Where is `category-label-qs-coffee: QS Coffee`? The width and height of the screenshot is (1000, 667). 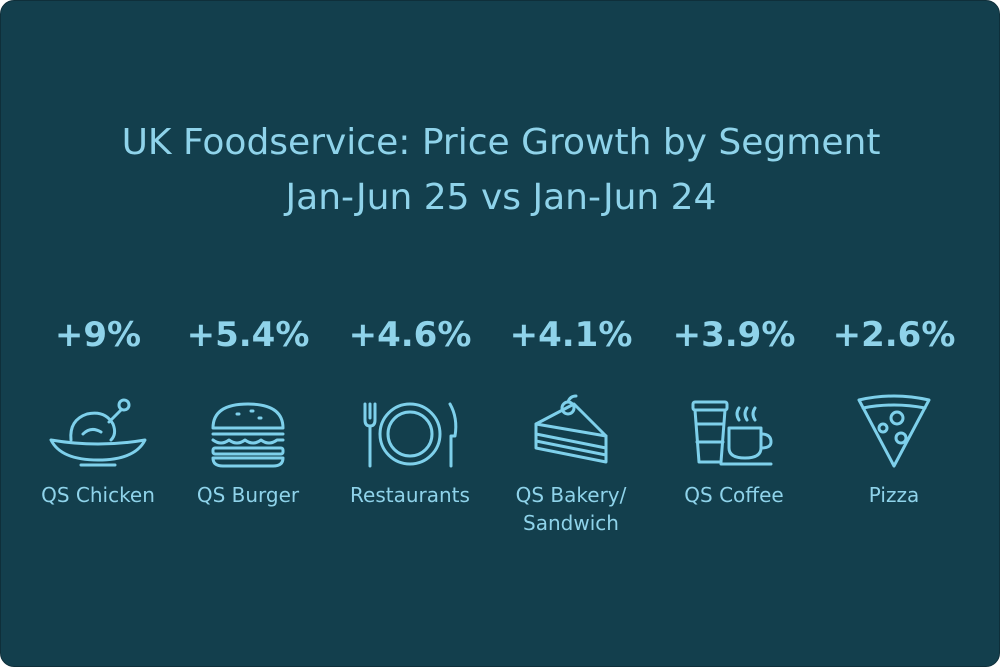
category-label-qs-coffee: QS Coffee is located at coordinates (734, 495).